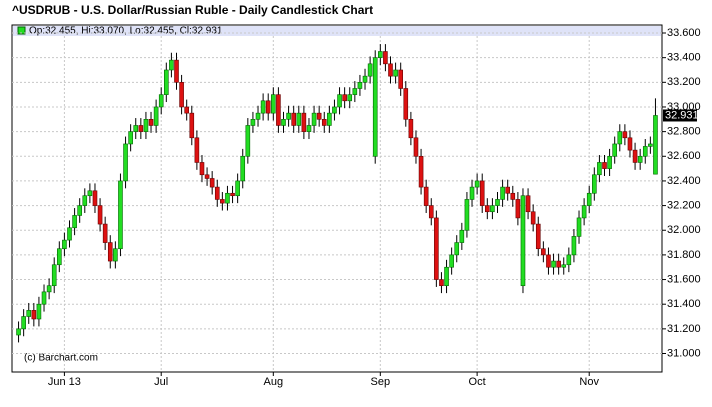 The image size is (712, 407). I want to click on last-price-label: 32.931, so click(682, 115).